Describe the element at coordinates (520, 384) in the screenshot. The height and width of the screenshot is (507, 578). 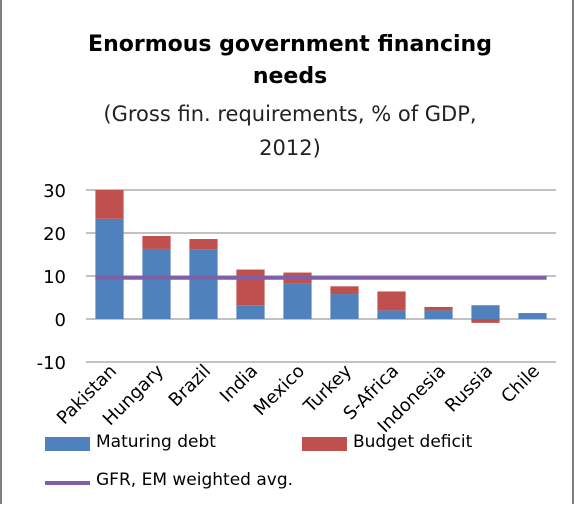
I see `x-category-label: Chile` at that location.